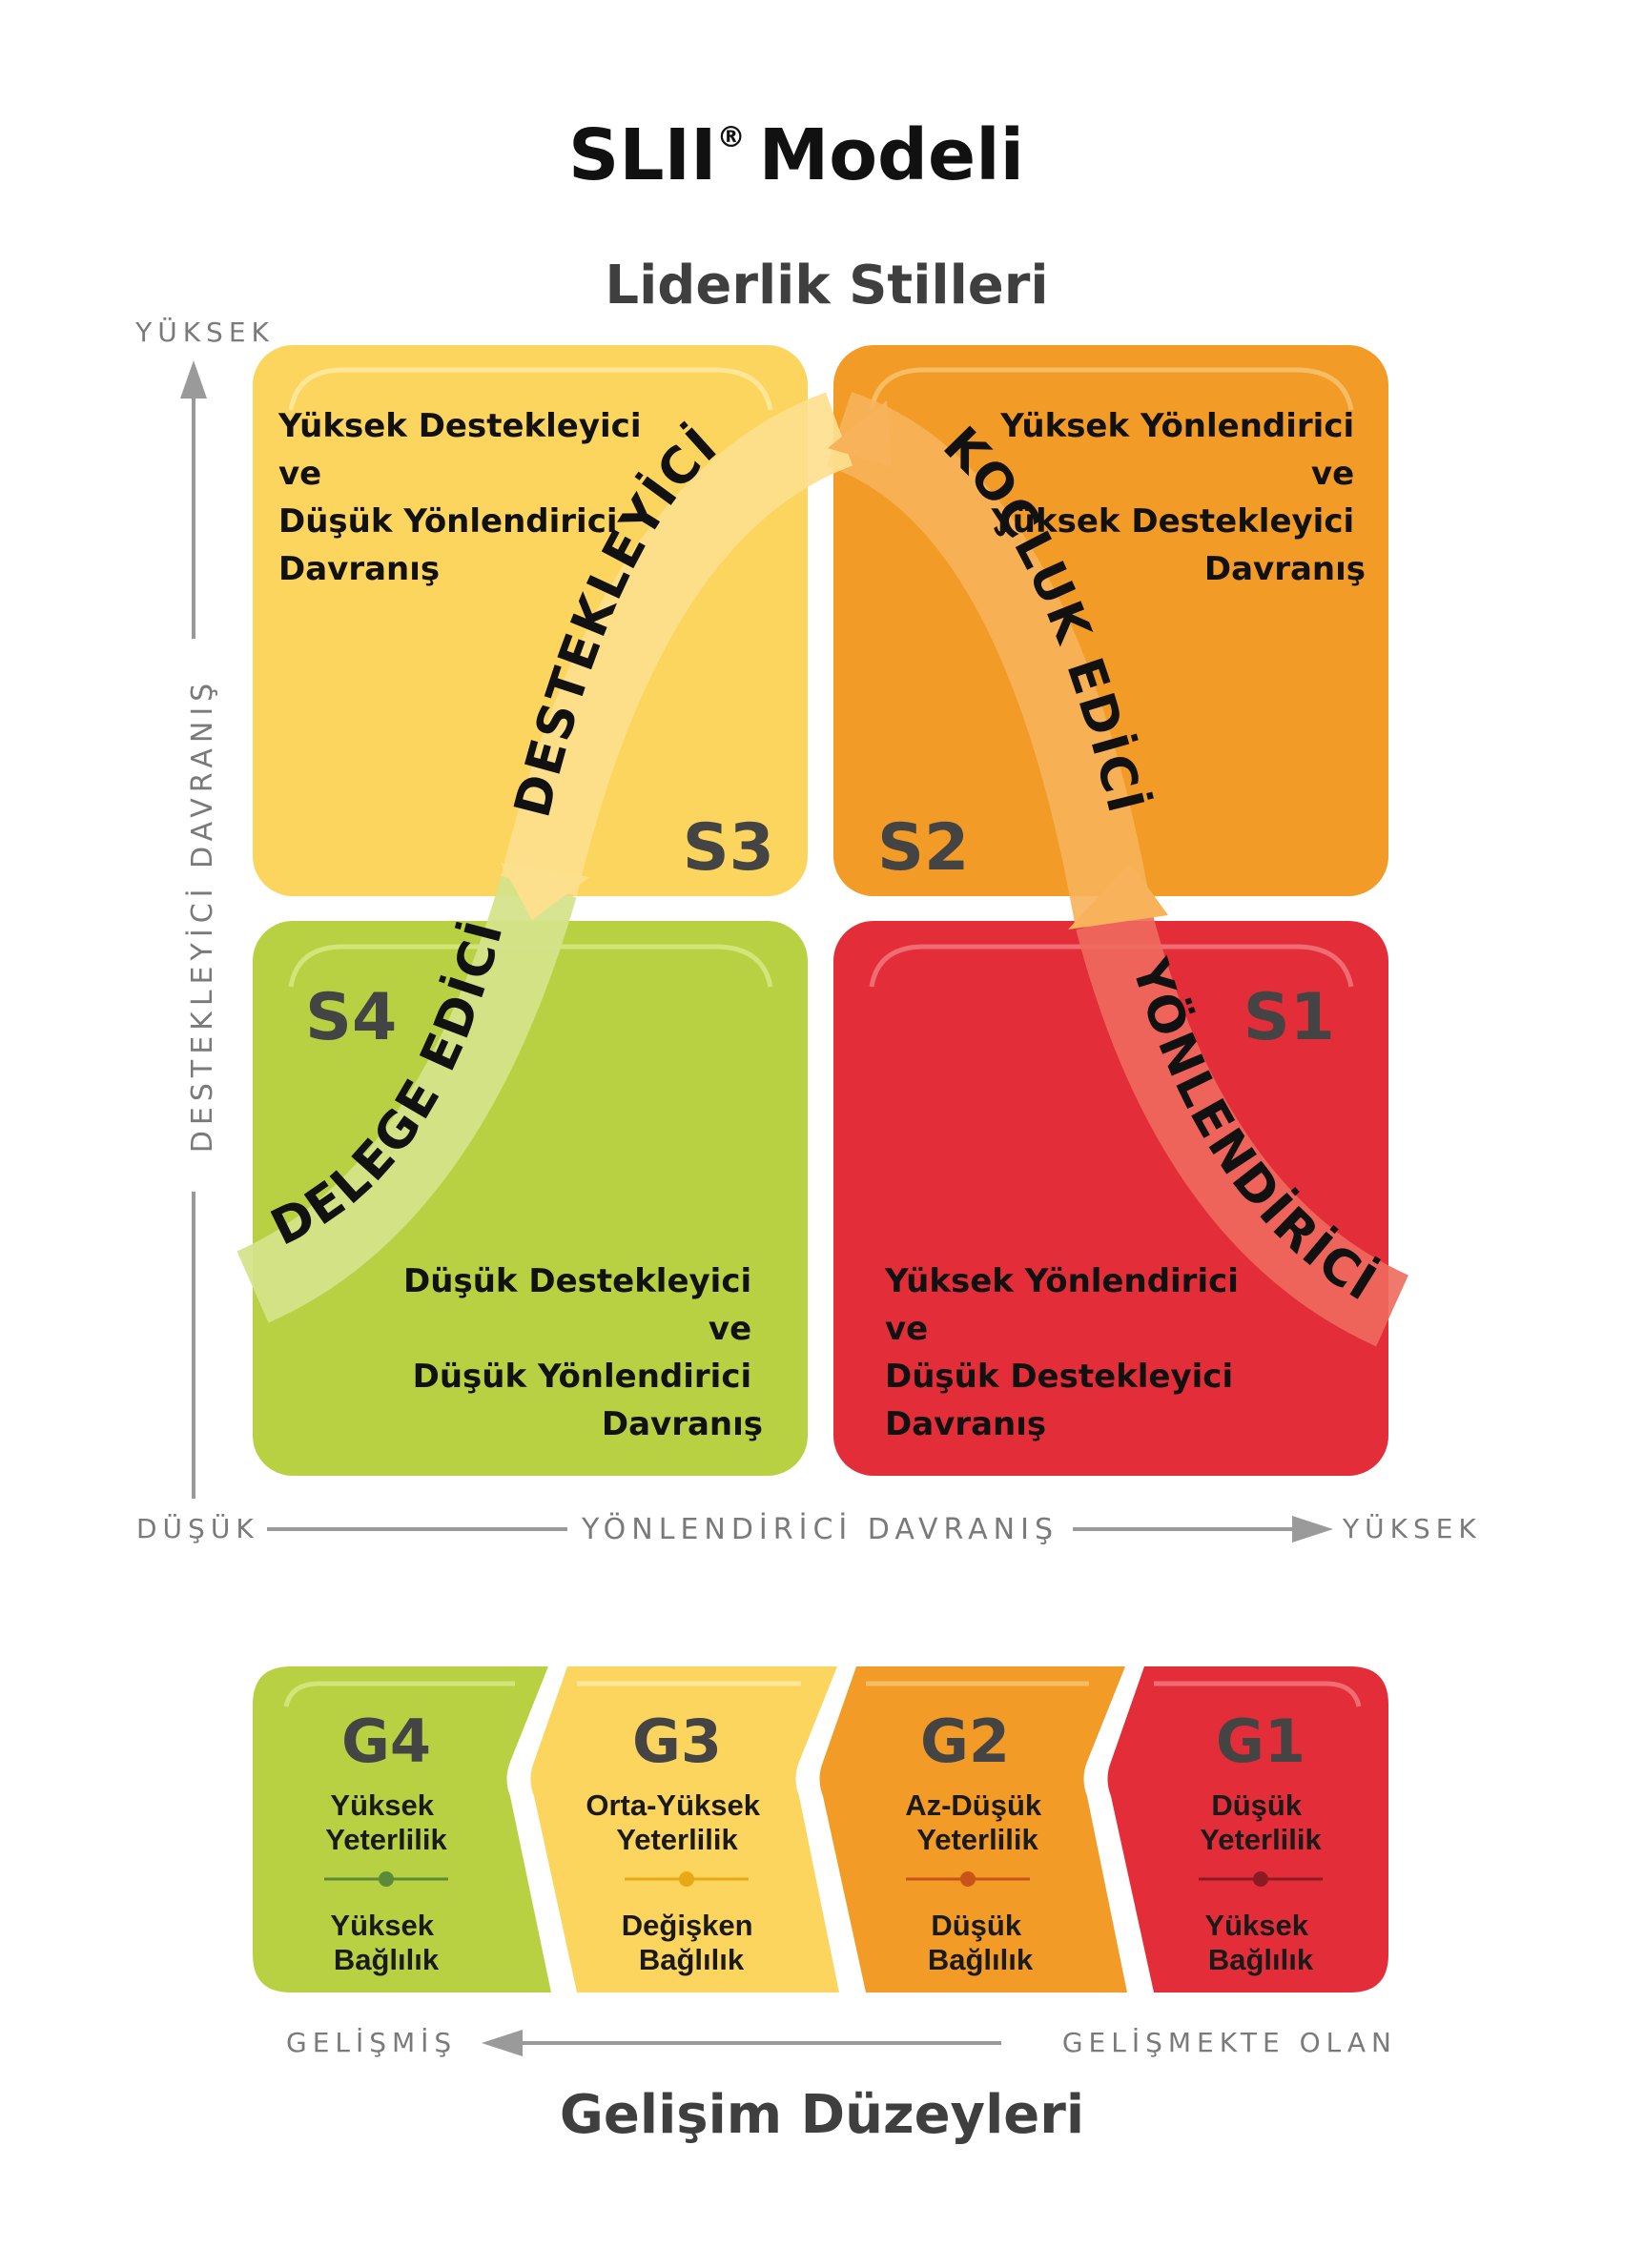  I want to click on level-g3-dot-icon, so click(686, 1879).